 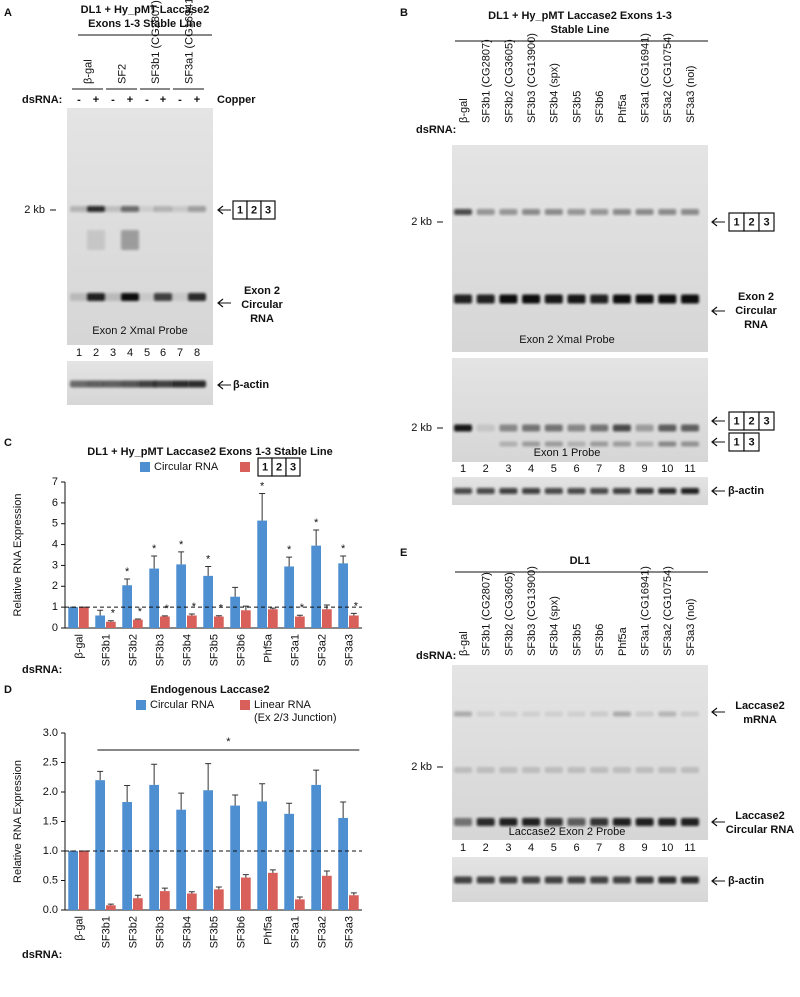 I want to click on lane-number: 2, so click(x=96, y=353).